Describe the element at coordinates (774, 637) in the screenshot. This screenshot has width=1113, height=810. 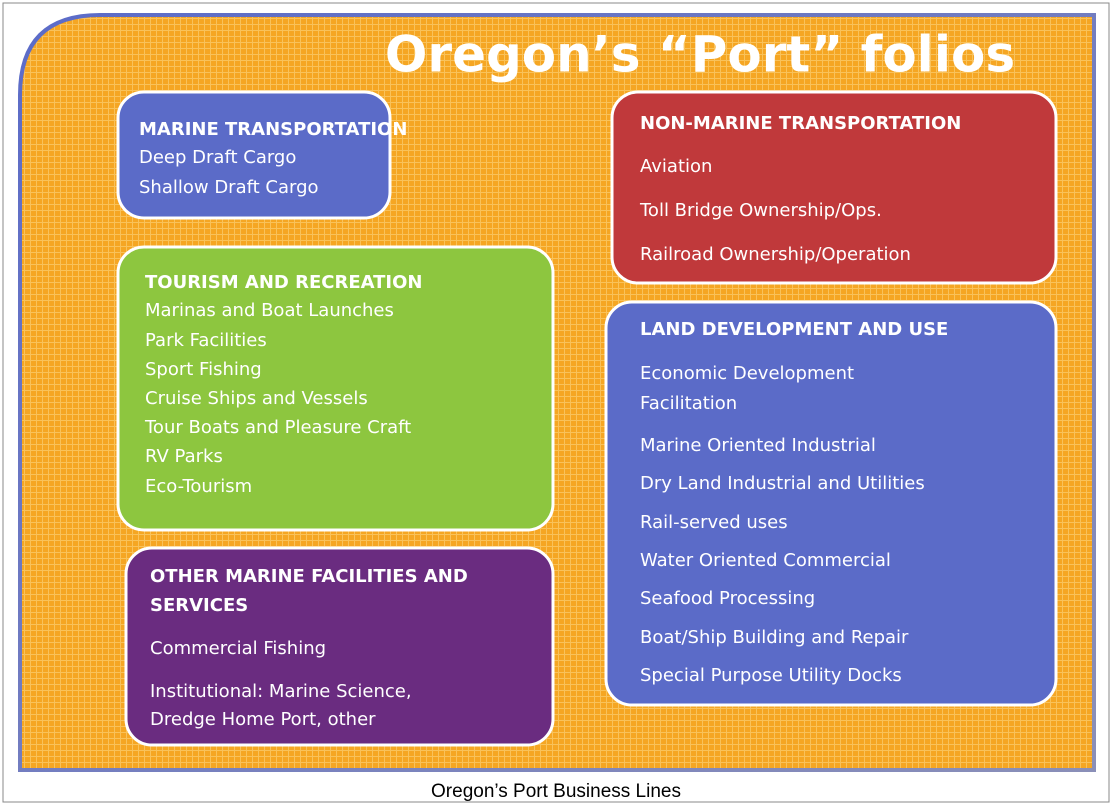
I see `category-item: Boat/Ship Building and Repair` at that location.